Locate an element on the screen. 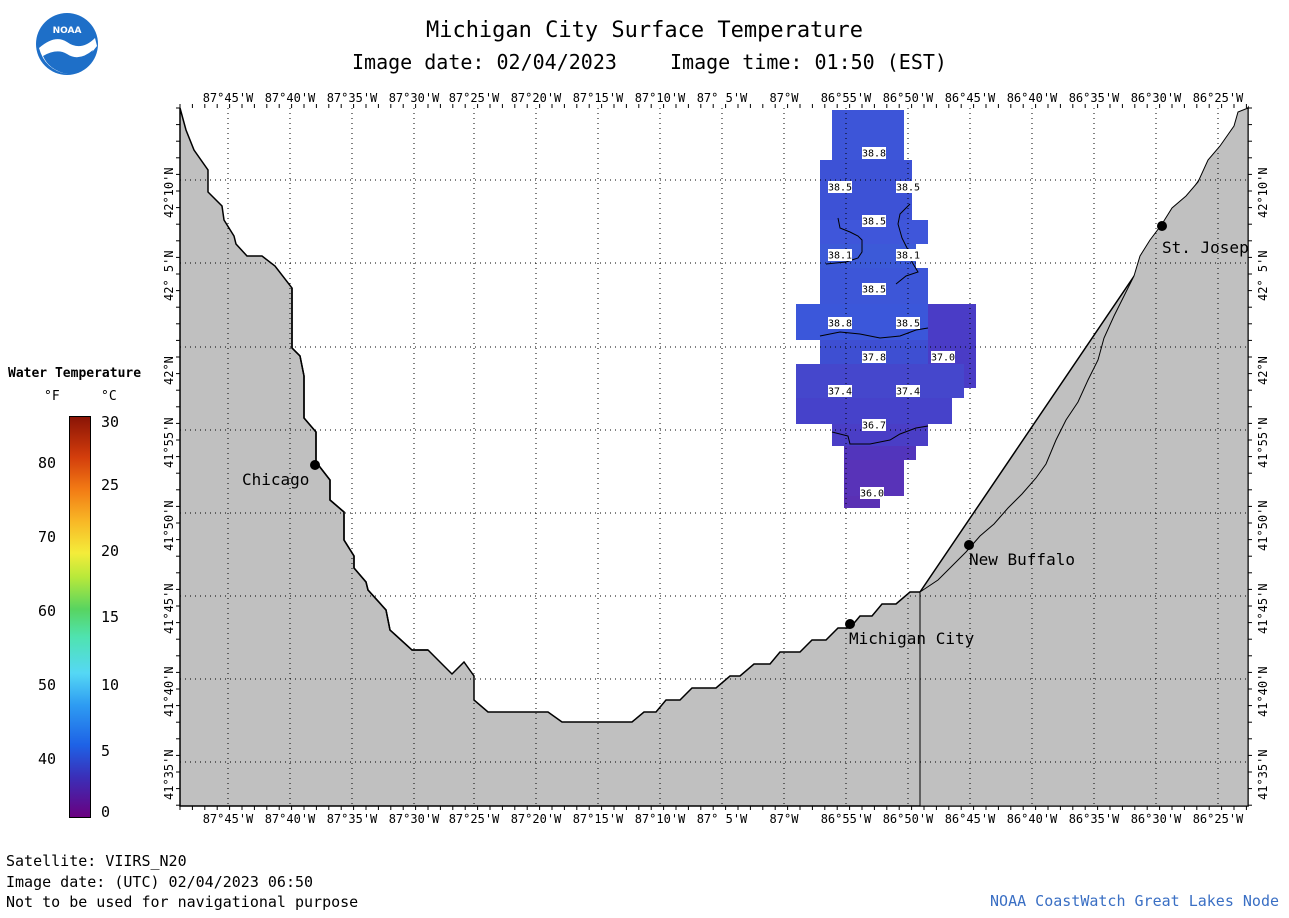 This screenshot has width=1289, height=918. legend-c-tick: 15 is located at coordinates (110, 617).